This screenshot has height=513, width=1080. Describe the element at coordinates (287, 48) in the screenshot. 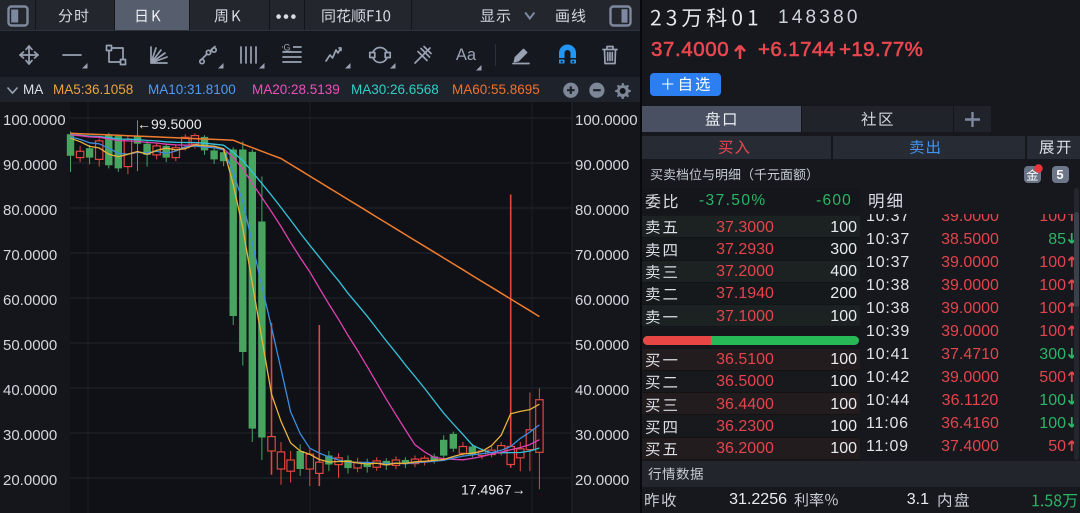

I see `svg-text: G` at that location.